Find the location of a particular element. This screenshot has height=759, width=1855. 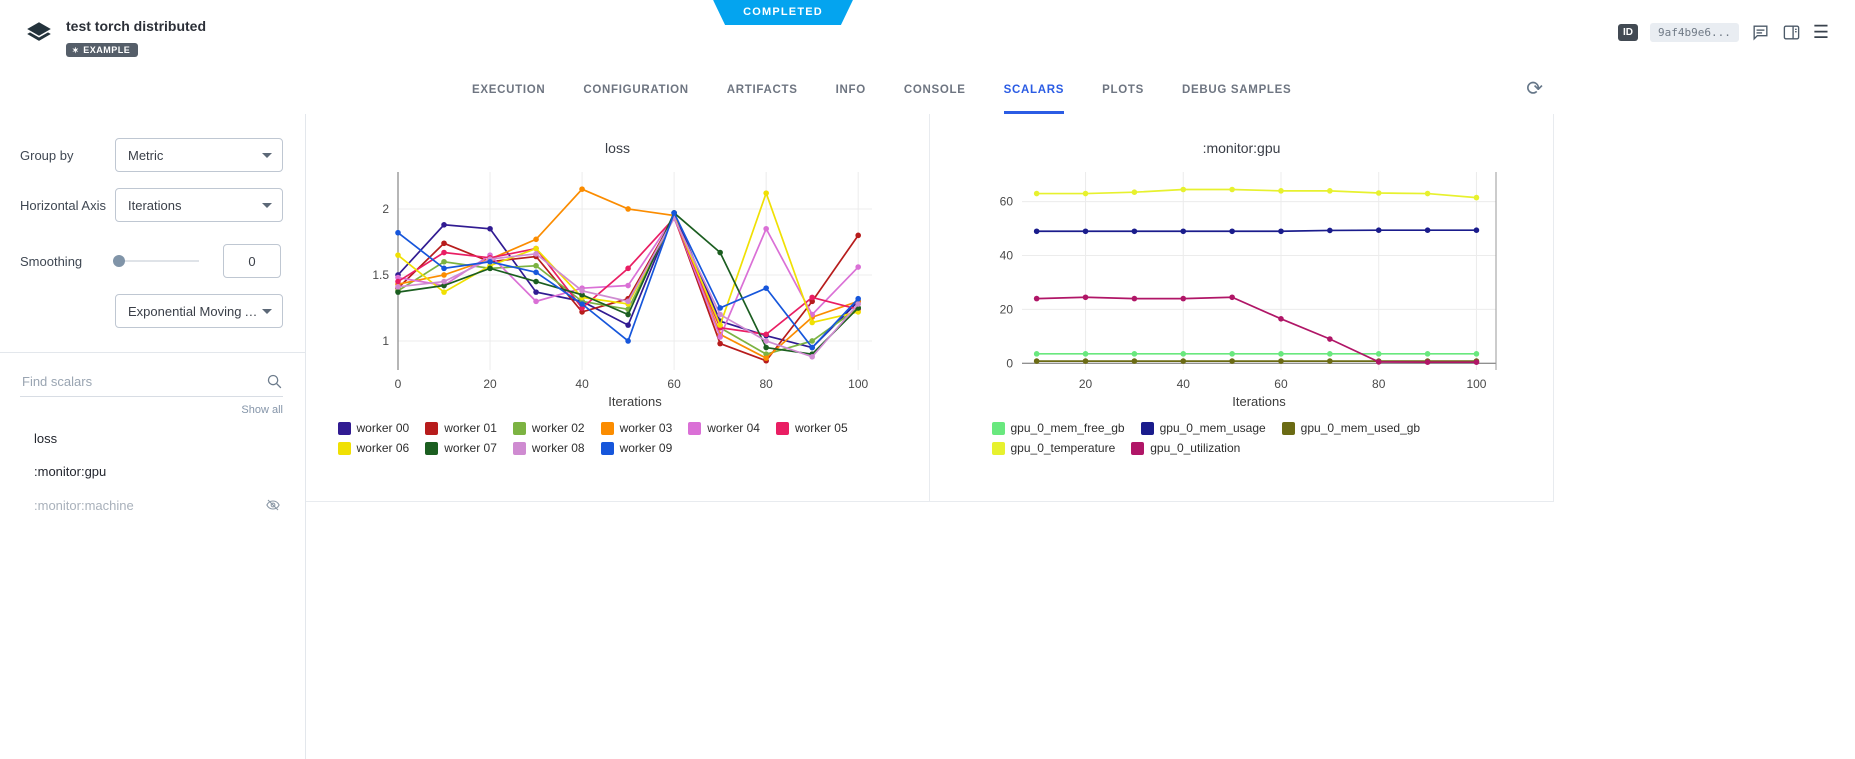

legend-item: gpu_0_mem_free_gb is located at coordinates (1058, 428).